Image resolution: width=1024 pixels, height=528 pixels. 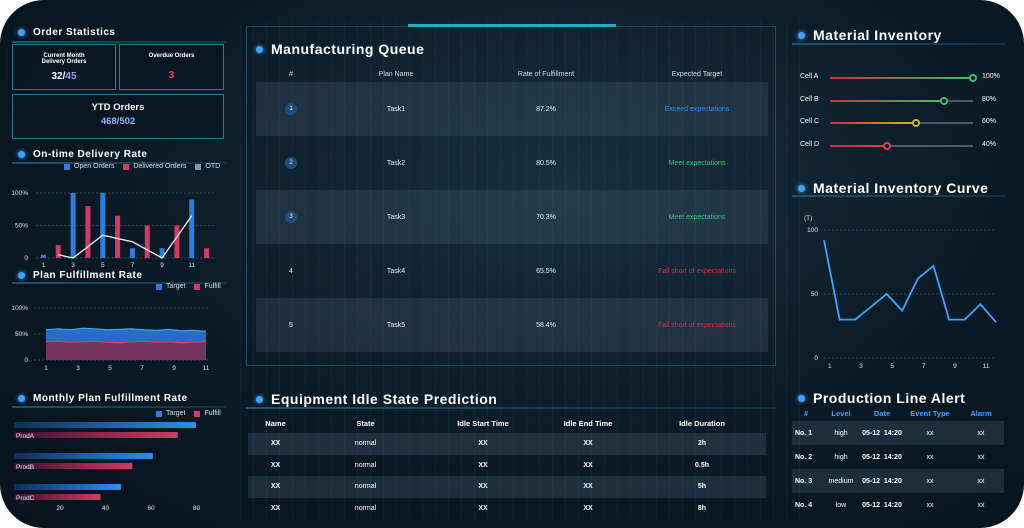 I want to click on queue-expected-target: Fall short of expectations, so click(x=697, y=325).